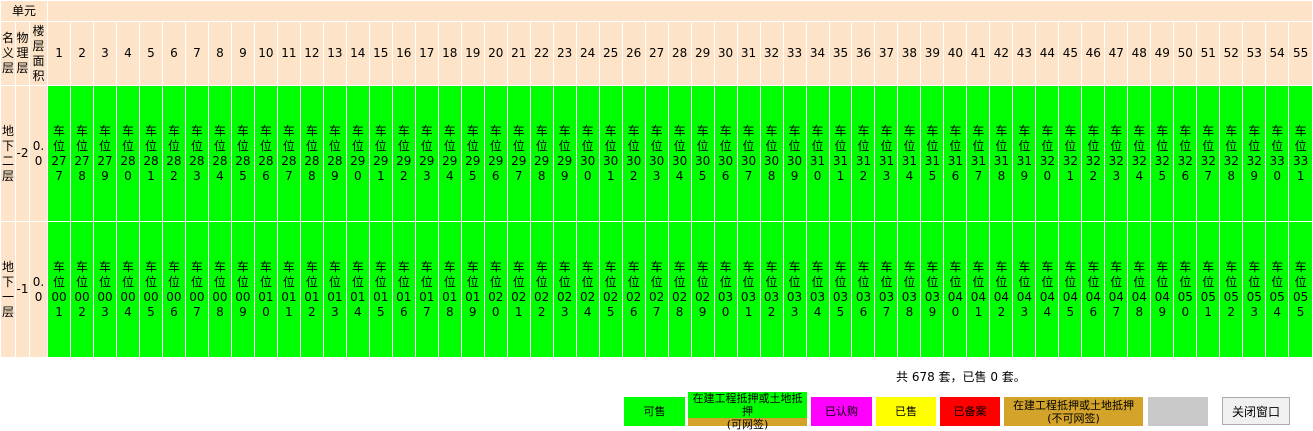 The width and height of the screenshot is (1313, 431). Describe the element at coordinates (150, 53) in the screenshot. I see `column-number: 5` at that location.